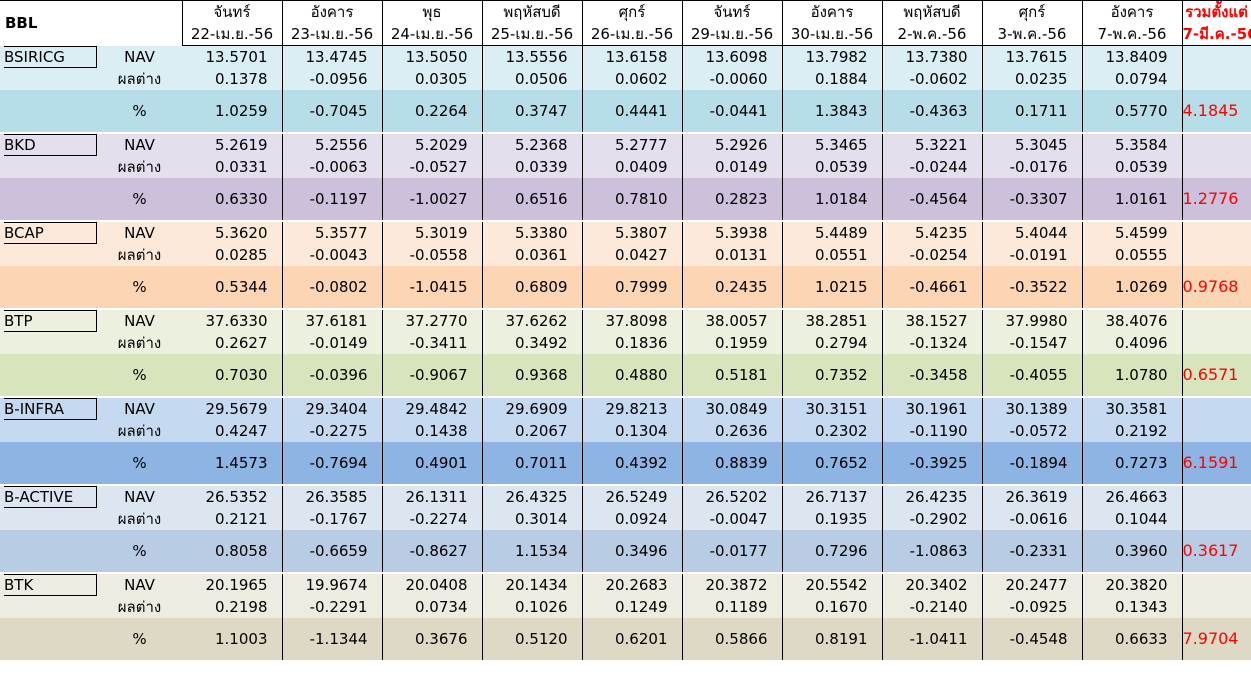 The height and width of the screenshot is (687, 1251). I want to click on value-cell-diff: -0.3411, so click(432, 343).